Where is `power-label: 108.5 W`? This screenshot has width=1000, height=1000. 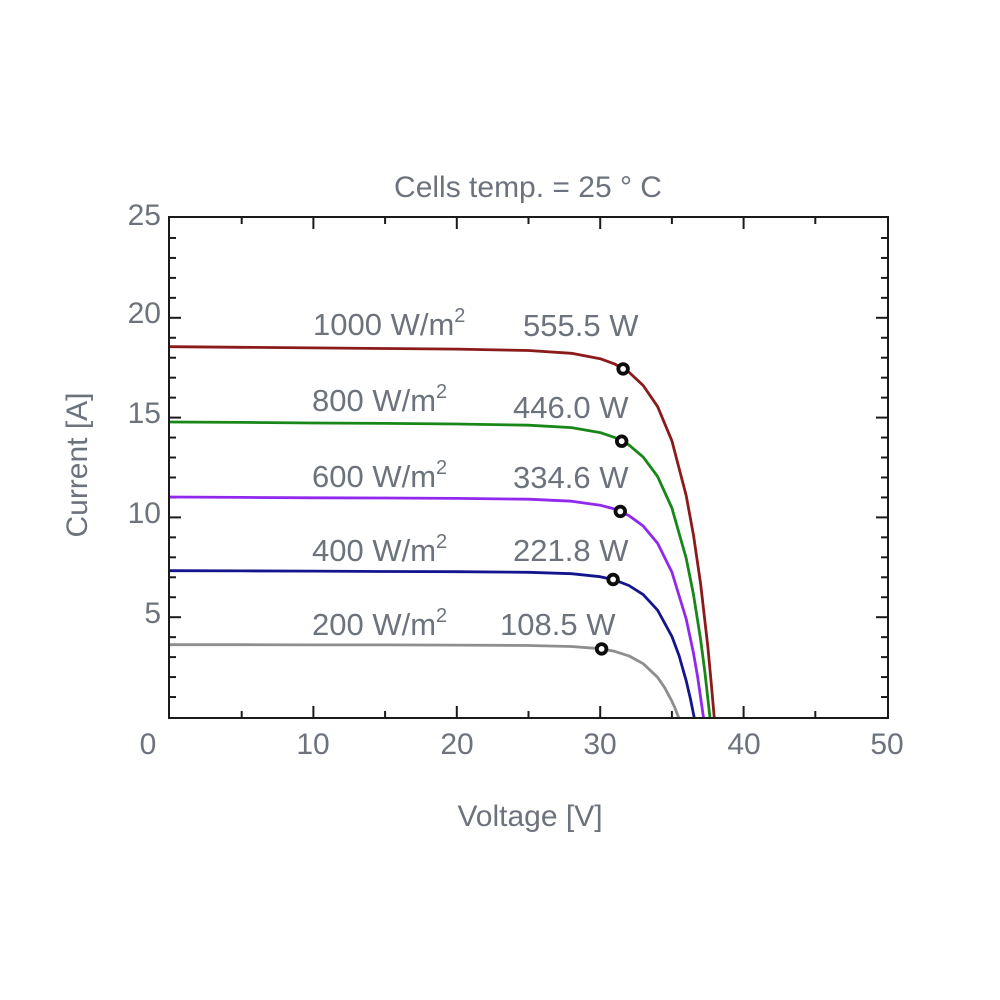 power-label: 108.5 W is located at coordinates (558, 624).